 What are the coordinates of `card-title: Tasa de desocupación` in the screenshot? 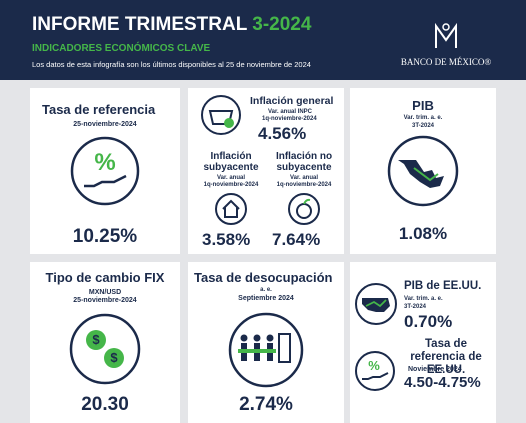 It's located at (263, 277).